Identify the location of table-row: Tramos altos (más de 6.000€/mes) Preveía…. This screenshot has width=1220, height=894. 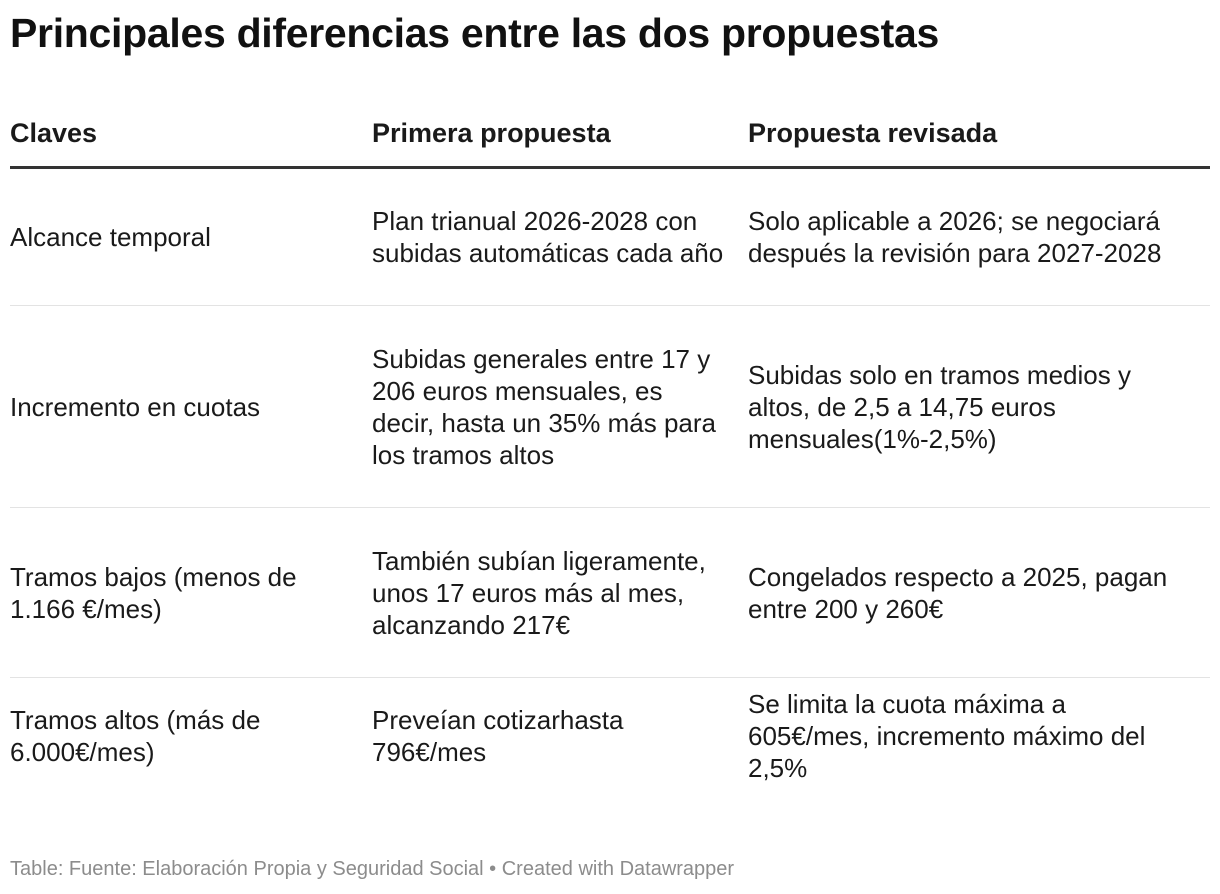
(610, 735).